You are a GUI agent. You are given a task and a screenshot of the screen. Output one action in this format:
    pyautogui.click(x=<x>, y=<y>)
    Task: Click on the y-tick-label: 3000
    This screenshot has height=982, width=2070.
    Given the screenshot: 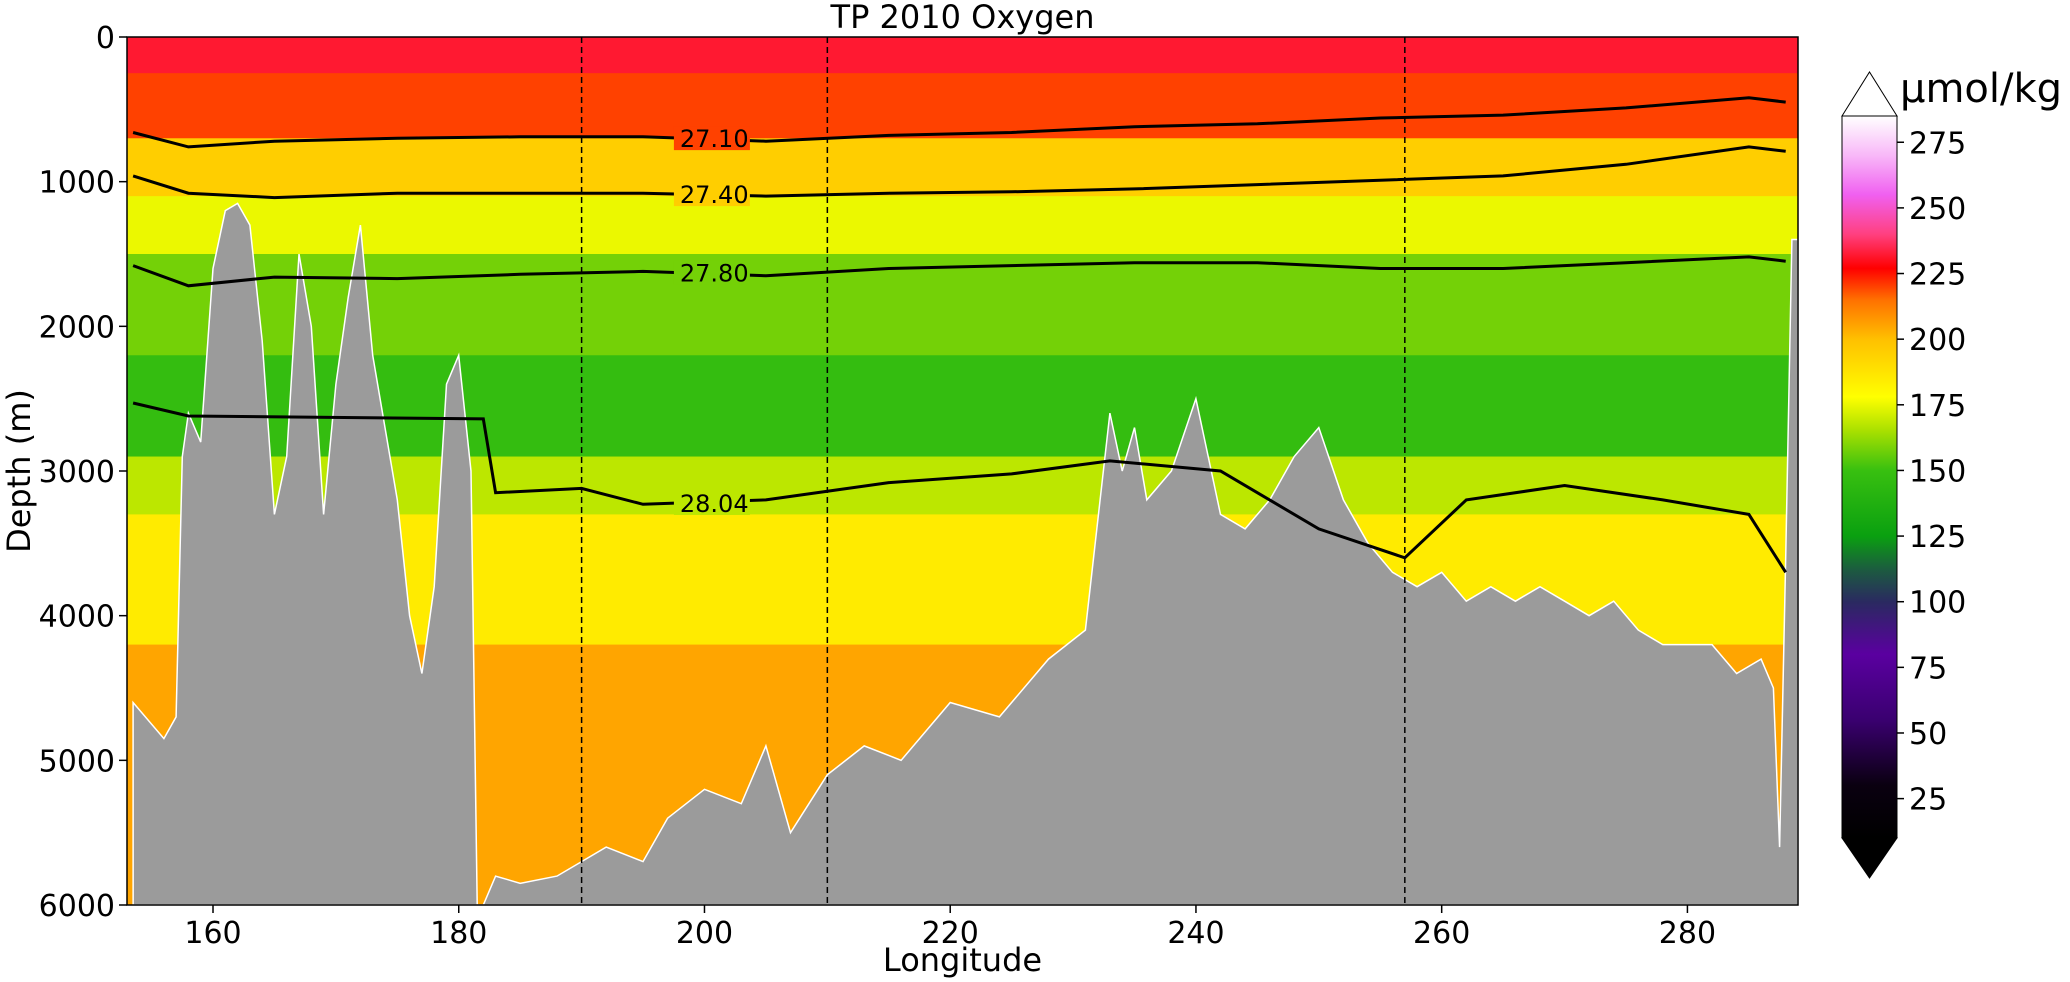 What is the action you would take?
    pyautogui.click(x=77, y=472)
    